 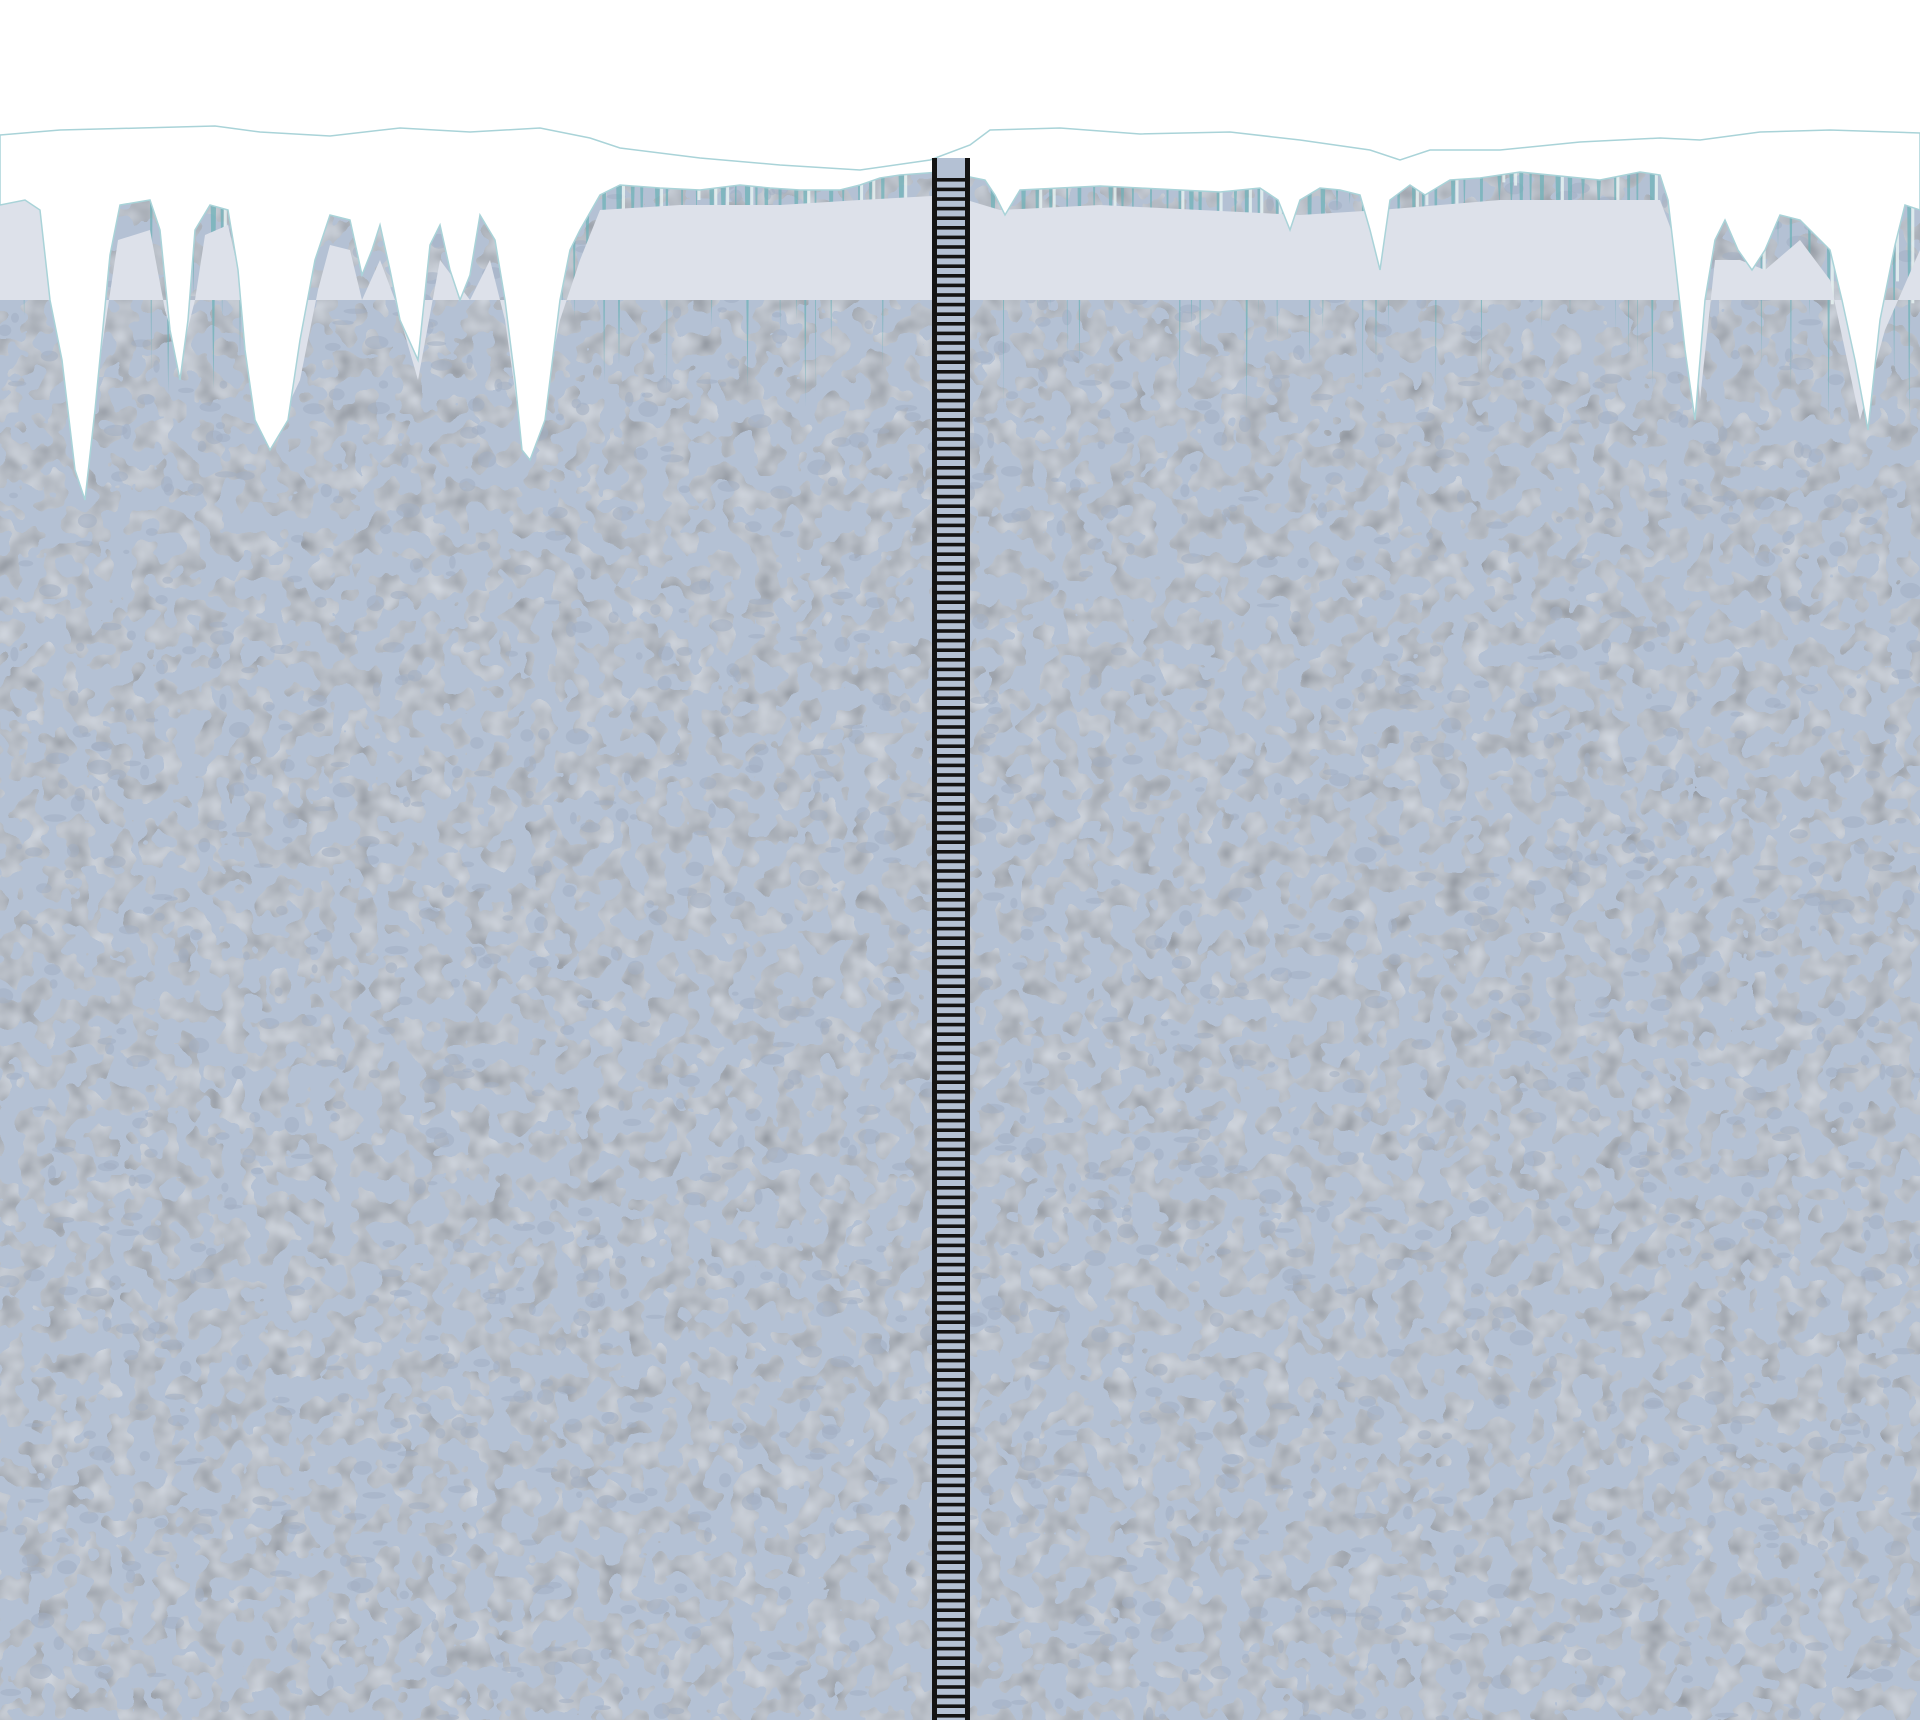 I want to click on ladder, so click(x=951, y=939).